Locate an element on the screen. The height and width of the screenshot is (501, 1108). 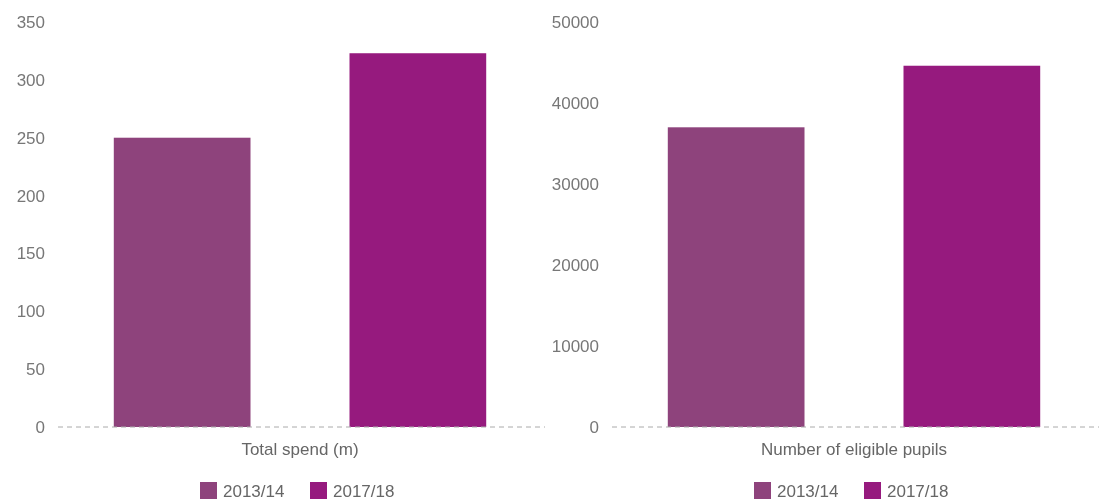
y-tick-label: 50000 is located at coordinates (575, 22).